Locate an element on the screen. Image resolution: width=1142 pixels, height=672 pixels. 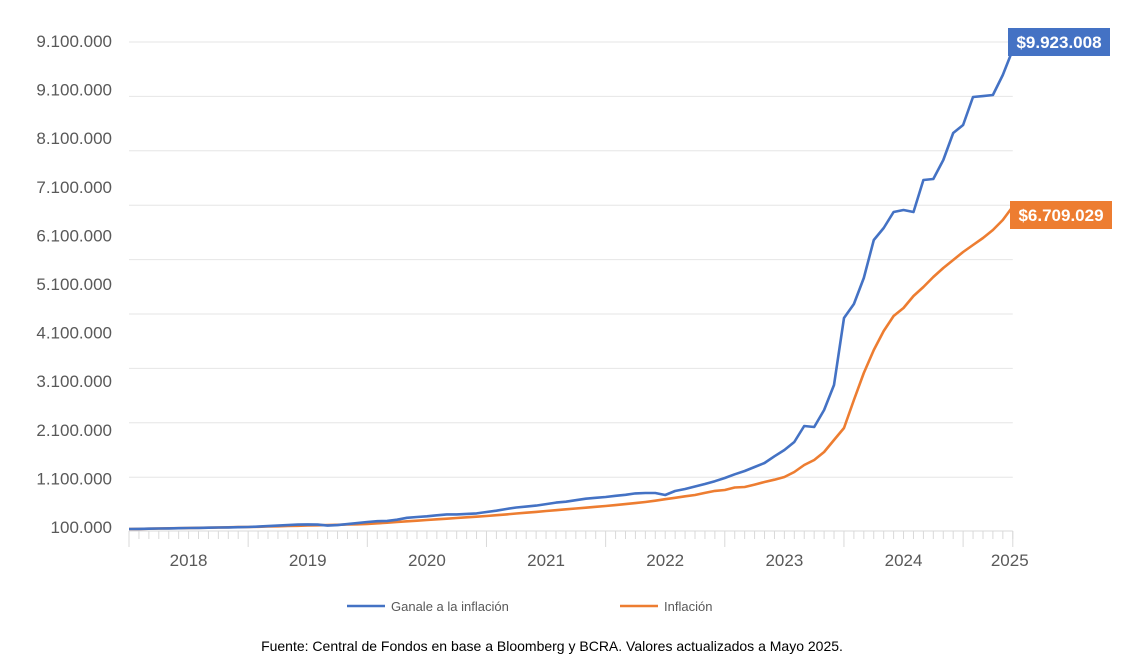
x-tick-label: 2020 is located at coordinates (427, 560).